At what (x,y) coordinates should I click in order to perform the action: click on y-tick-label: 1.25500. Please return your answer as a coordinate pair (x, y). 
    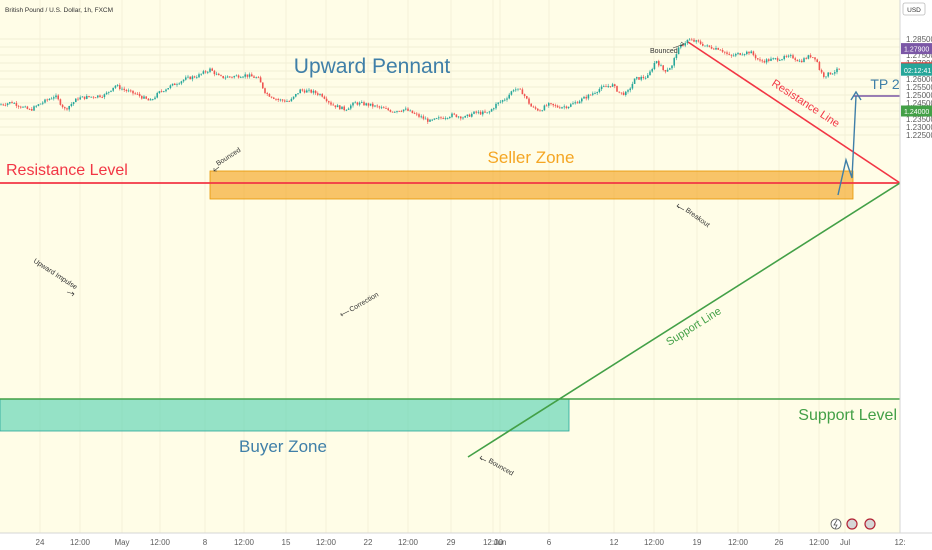
    Looking at the image, I should click on (919, 87).